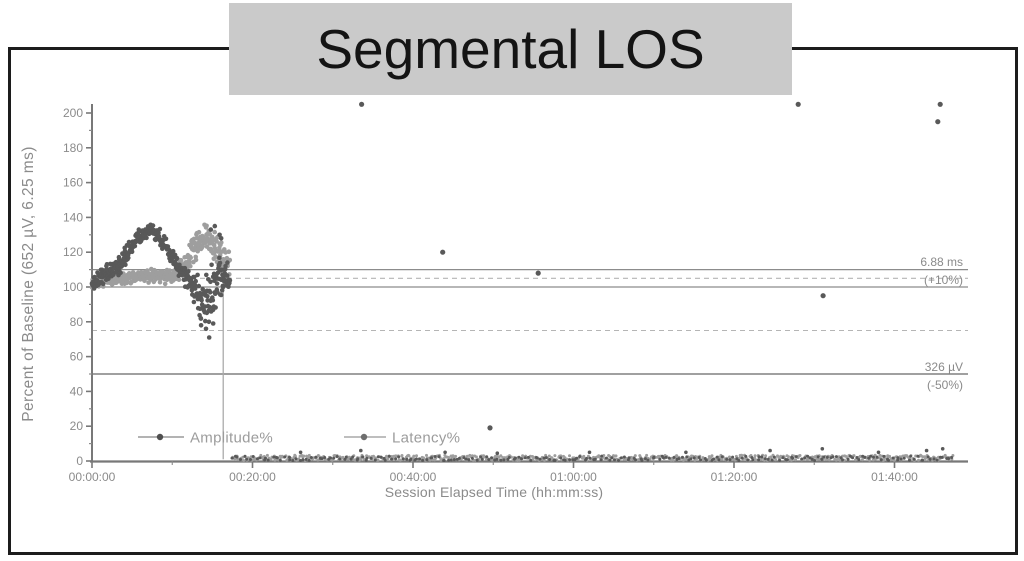  What do you see at coordinates (73, 183) in the screenshot?
I see `y-tick-label: 160` at bounding box center [73, 183].